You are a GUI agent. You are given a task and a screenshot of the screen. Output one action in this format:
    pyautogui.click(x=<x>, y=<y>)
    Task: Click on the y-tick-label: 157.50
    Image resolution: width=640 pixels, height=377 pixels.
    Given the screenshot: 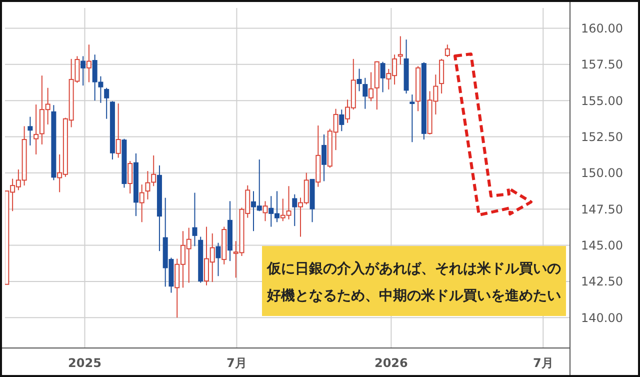 What is the action you would take?
    pyautogui.click(x=602, y=65)
    